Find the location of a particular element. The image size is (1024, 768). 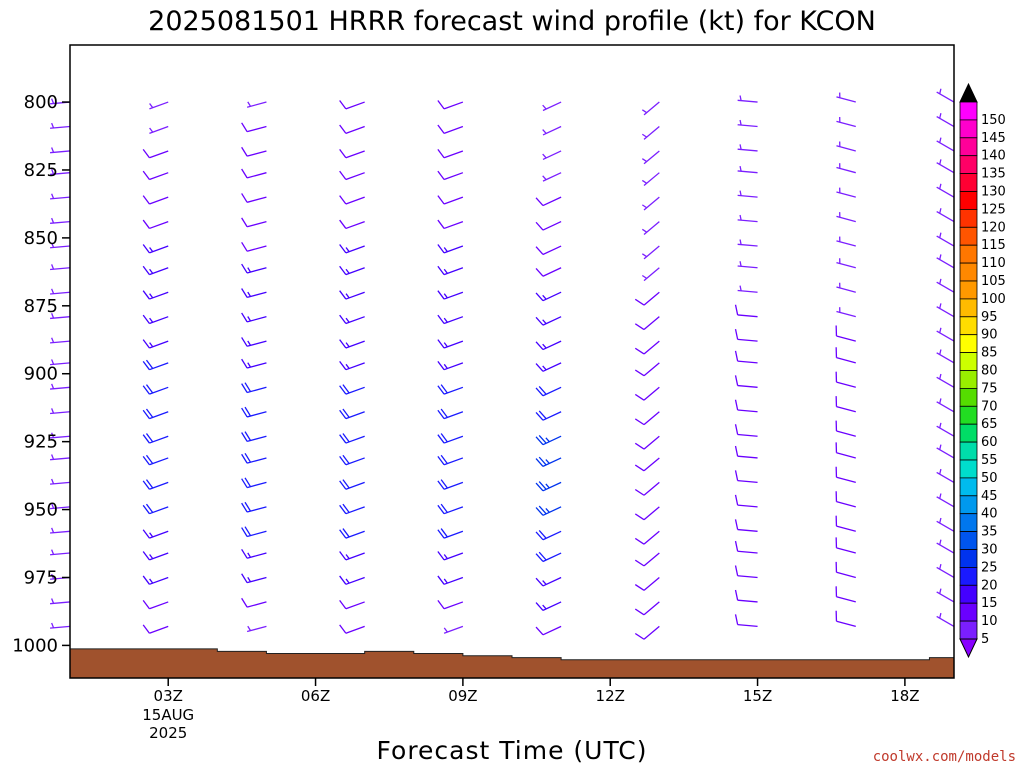

y-tick-label: 925 is located at coordinates (41, 442).